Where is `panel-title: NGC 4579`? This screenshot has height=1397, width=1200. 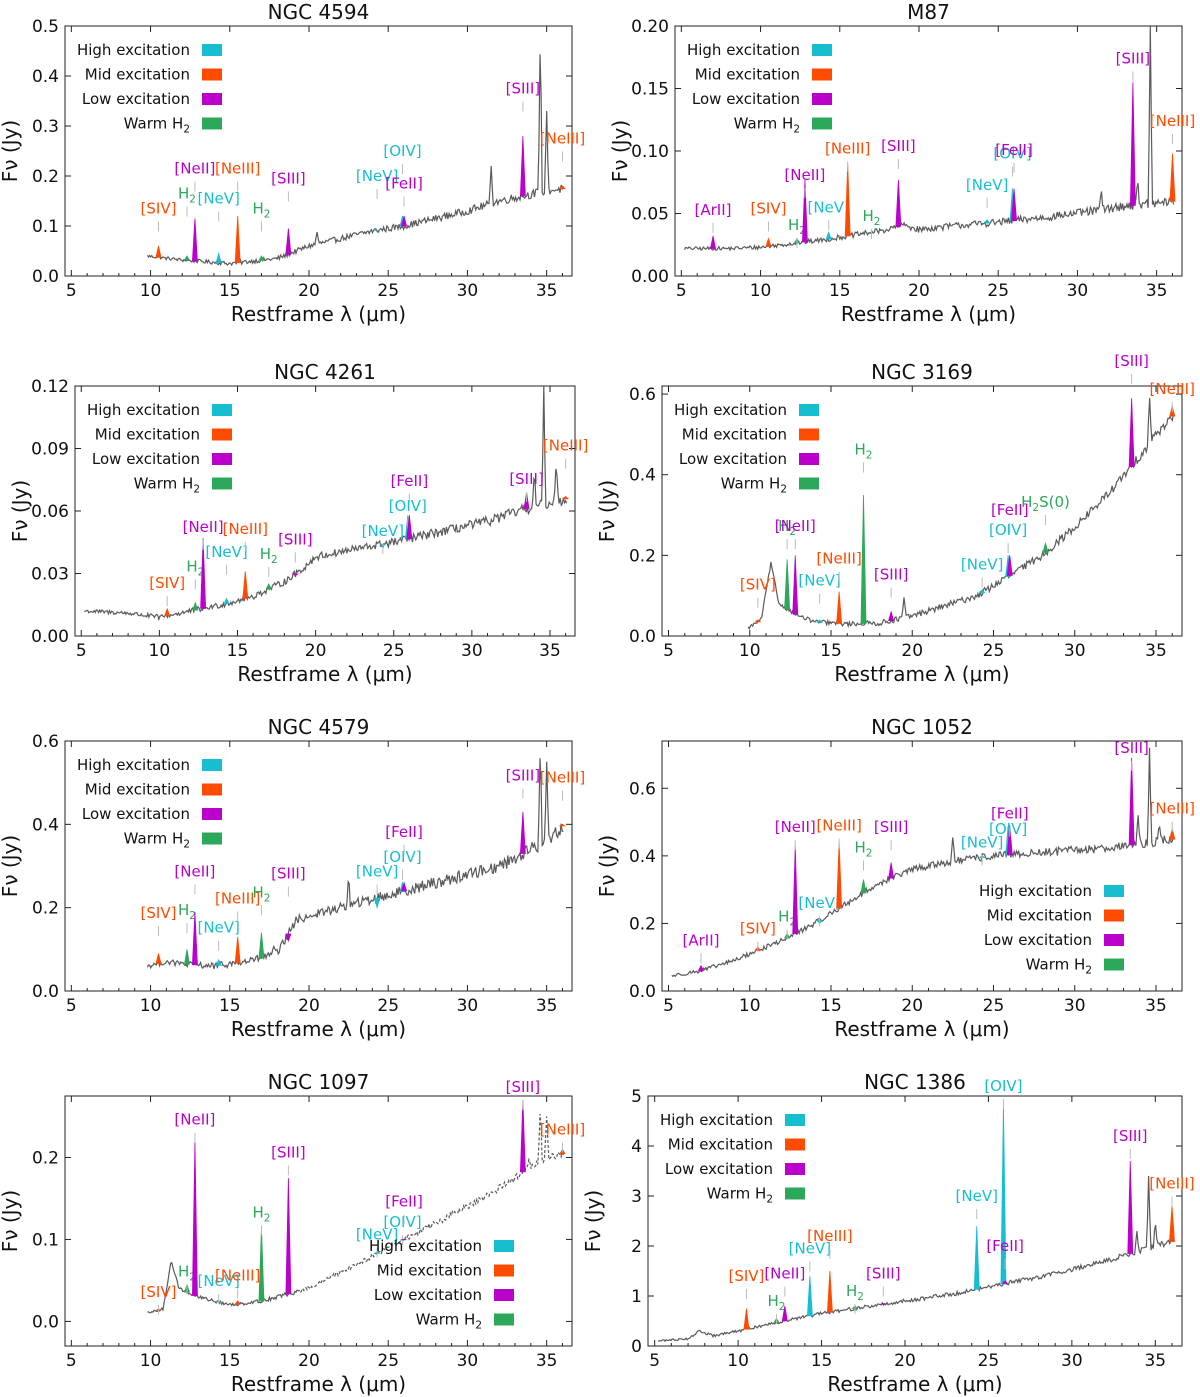 panel-title: NGC 4579 is located at coordinates (319, 727).